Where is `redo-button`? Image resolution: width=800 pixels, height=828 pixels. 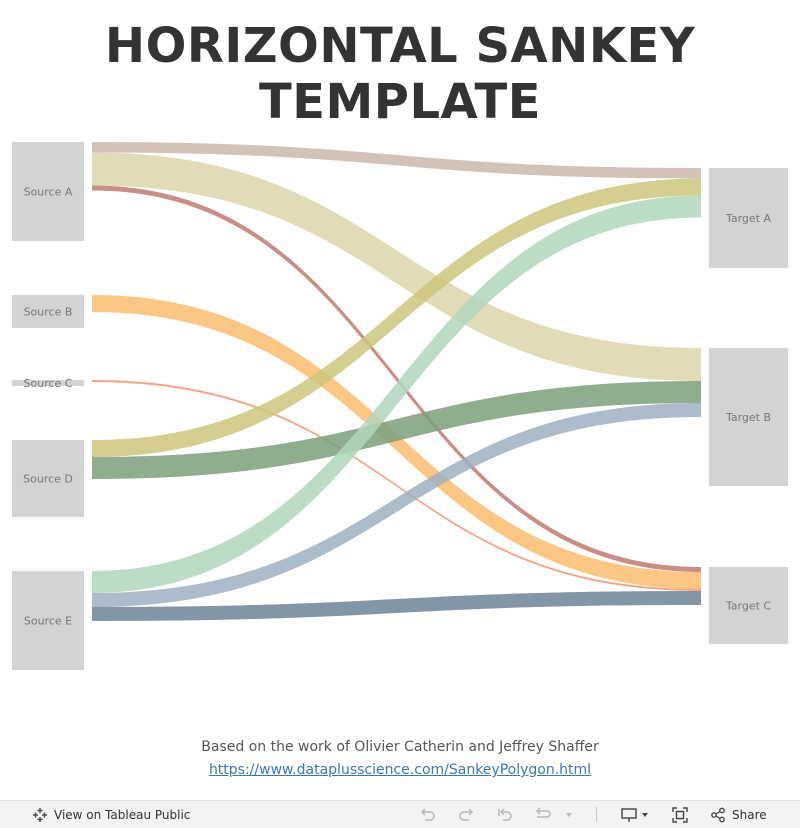
redo-button is located at coordinates (466, 814).